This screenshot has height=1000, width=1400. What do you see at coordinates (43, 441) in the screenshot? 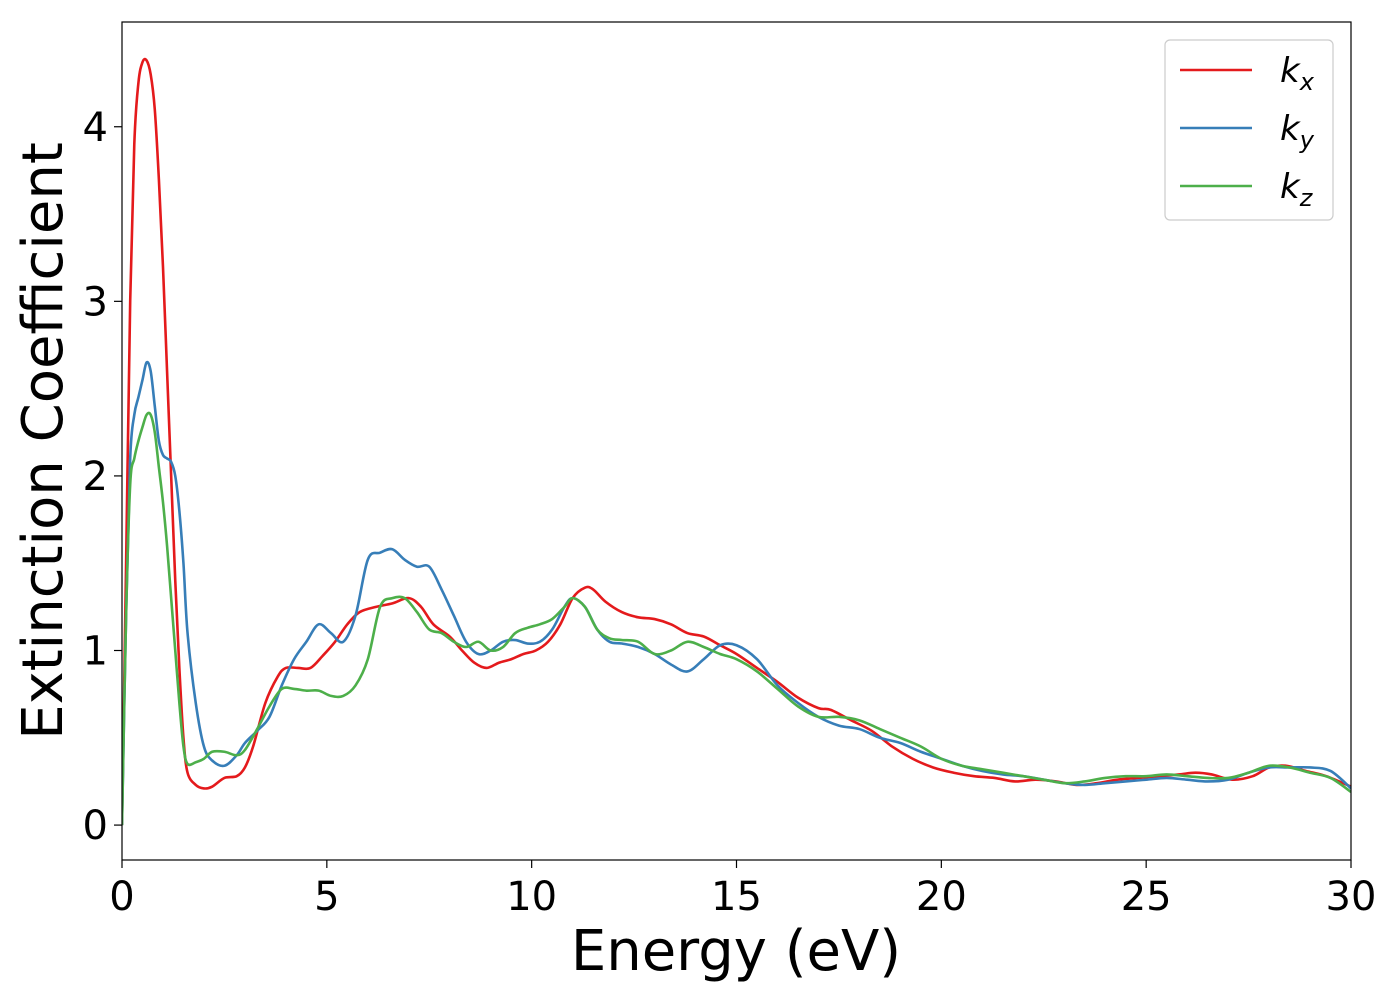
I see `y-axis-title: Extinction Coefficient` at bounding box center [43, 441].